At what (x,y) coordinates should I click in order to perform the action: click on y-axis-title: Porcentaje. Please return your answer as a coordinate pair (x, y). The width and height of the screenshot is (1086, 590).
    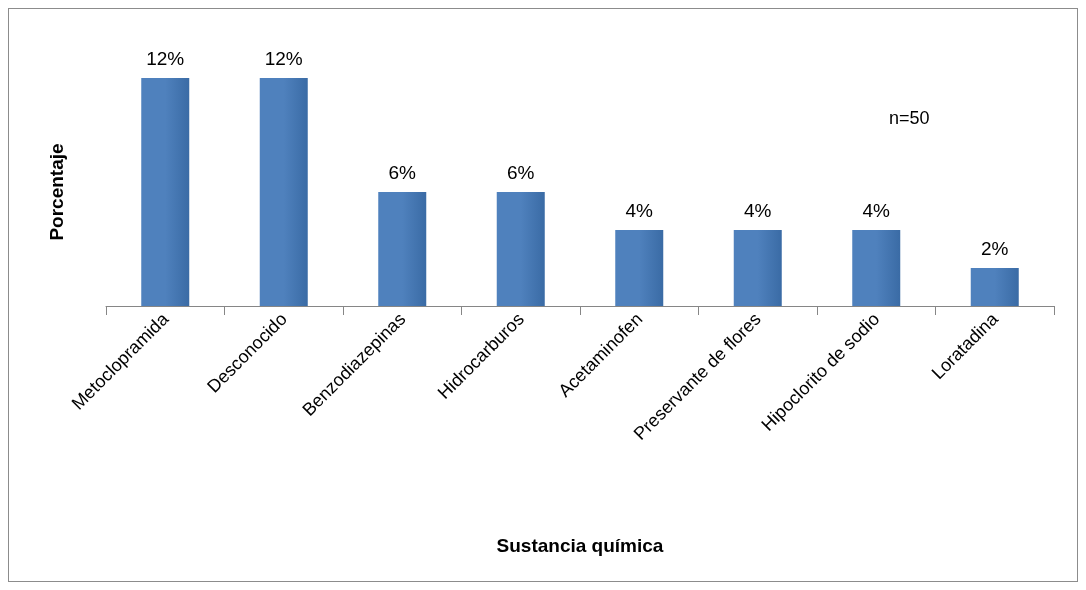
    Looking at the image, I should click on (56, 192).